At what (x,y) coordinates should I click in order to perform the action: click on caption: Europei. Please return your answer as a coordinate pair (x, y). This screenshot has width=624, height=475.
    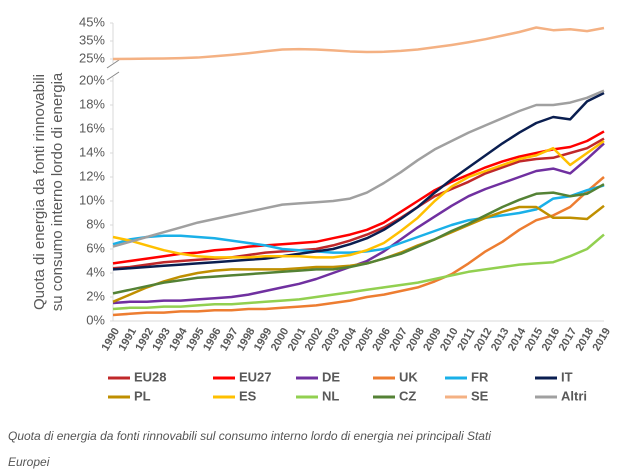
    Looking at the image, I should click on (29, 462).